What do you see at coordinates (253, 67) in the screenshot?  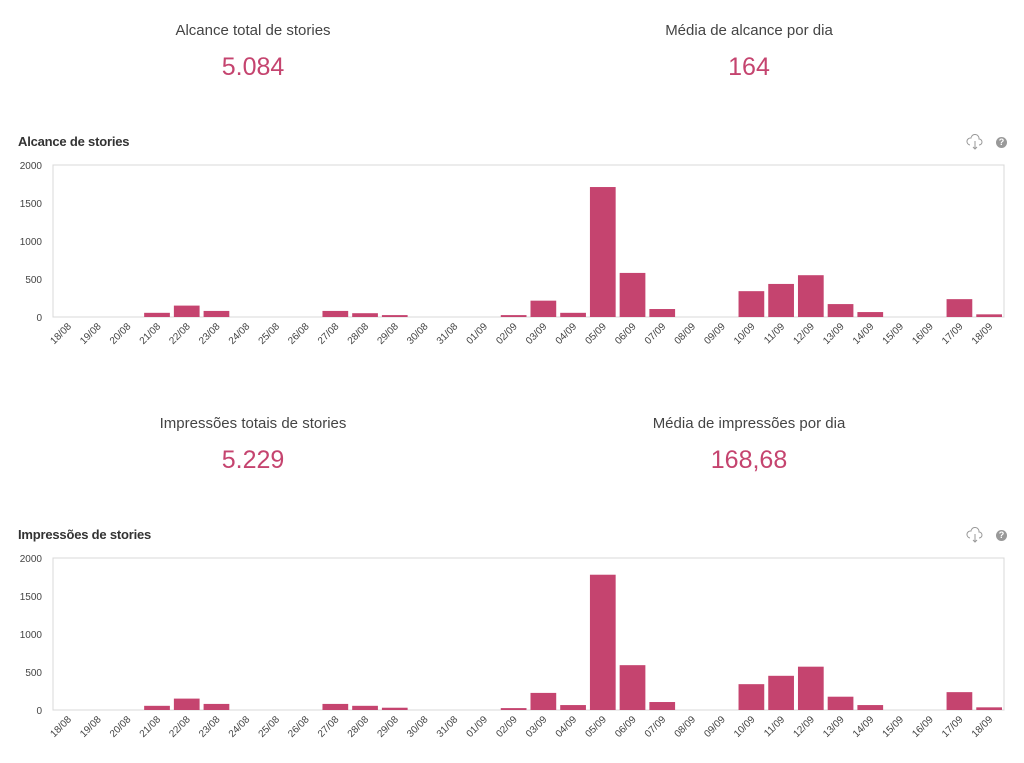 I see `stat-value: 5.084` at bounding box center [253, 67].